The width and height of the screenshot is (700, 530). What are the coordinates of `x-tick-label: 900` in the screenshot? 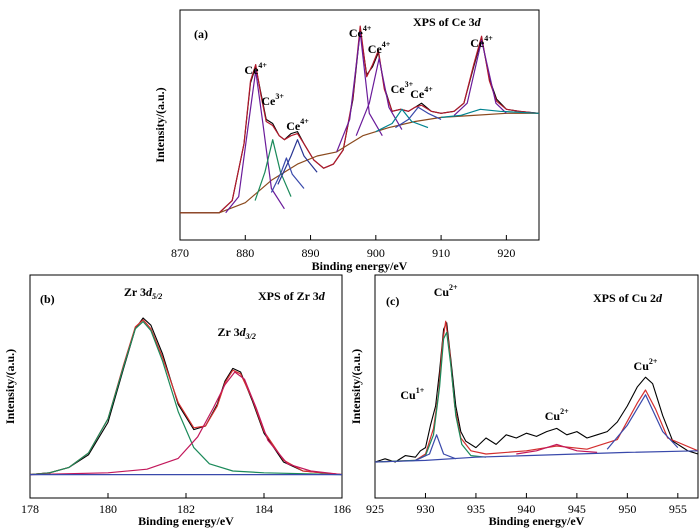 It's located at (376, 253).